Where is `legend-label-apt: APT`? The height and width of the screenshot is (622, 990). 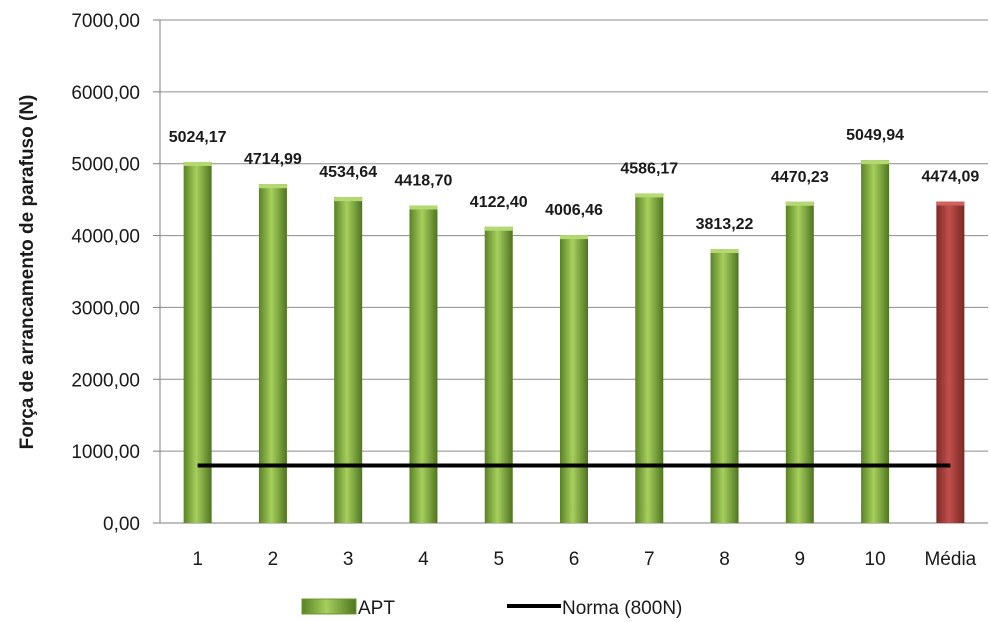
legend-label-apt: APT is located at coordinates (376, 608).